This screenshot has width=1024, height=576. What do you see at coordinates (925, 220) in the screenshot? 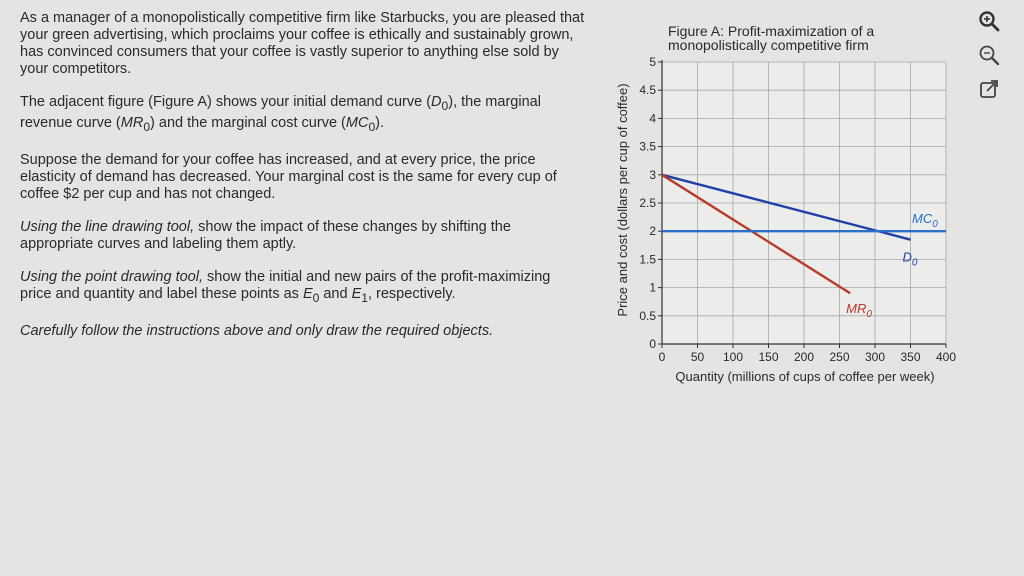
I see `curve-label-mc: MC0` at bounding box center [925, 220].